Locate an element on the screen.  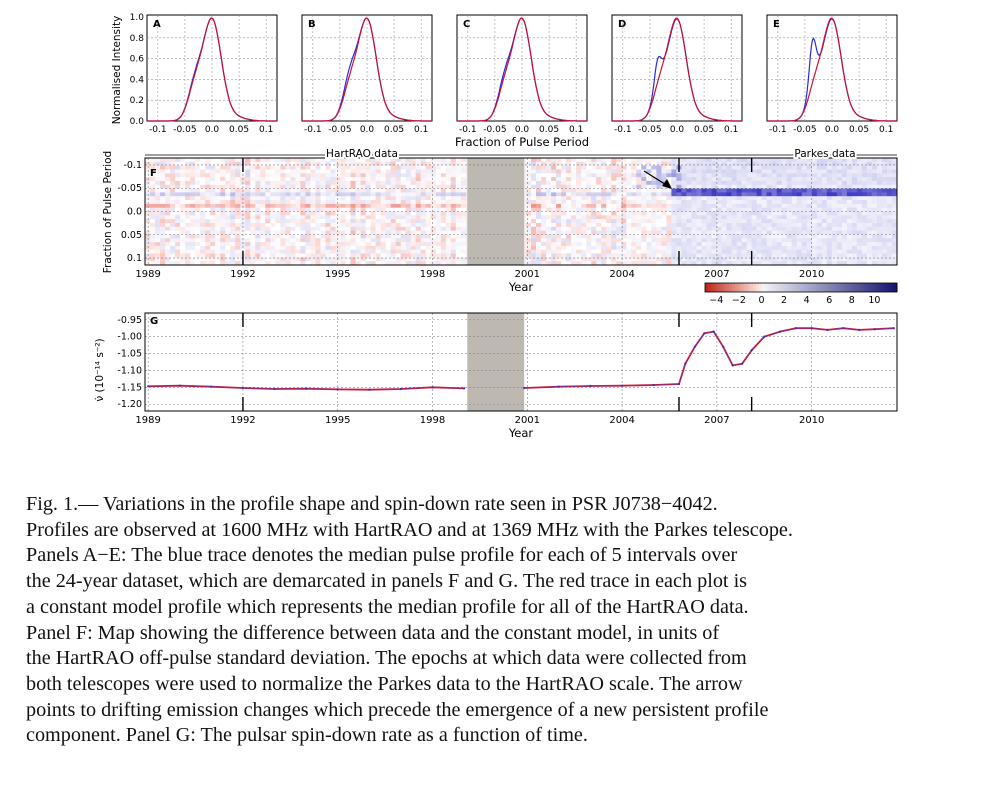
data-point is located at coordinates (337, 389).